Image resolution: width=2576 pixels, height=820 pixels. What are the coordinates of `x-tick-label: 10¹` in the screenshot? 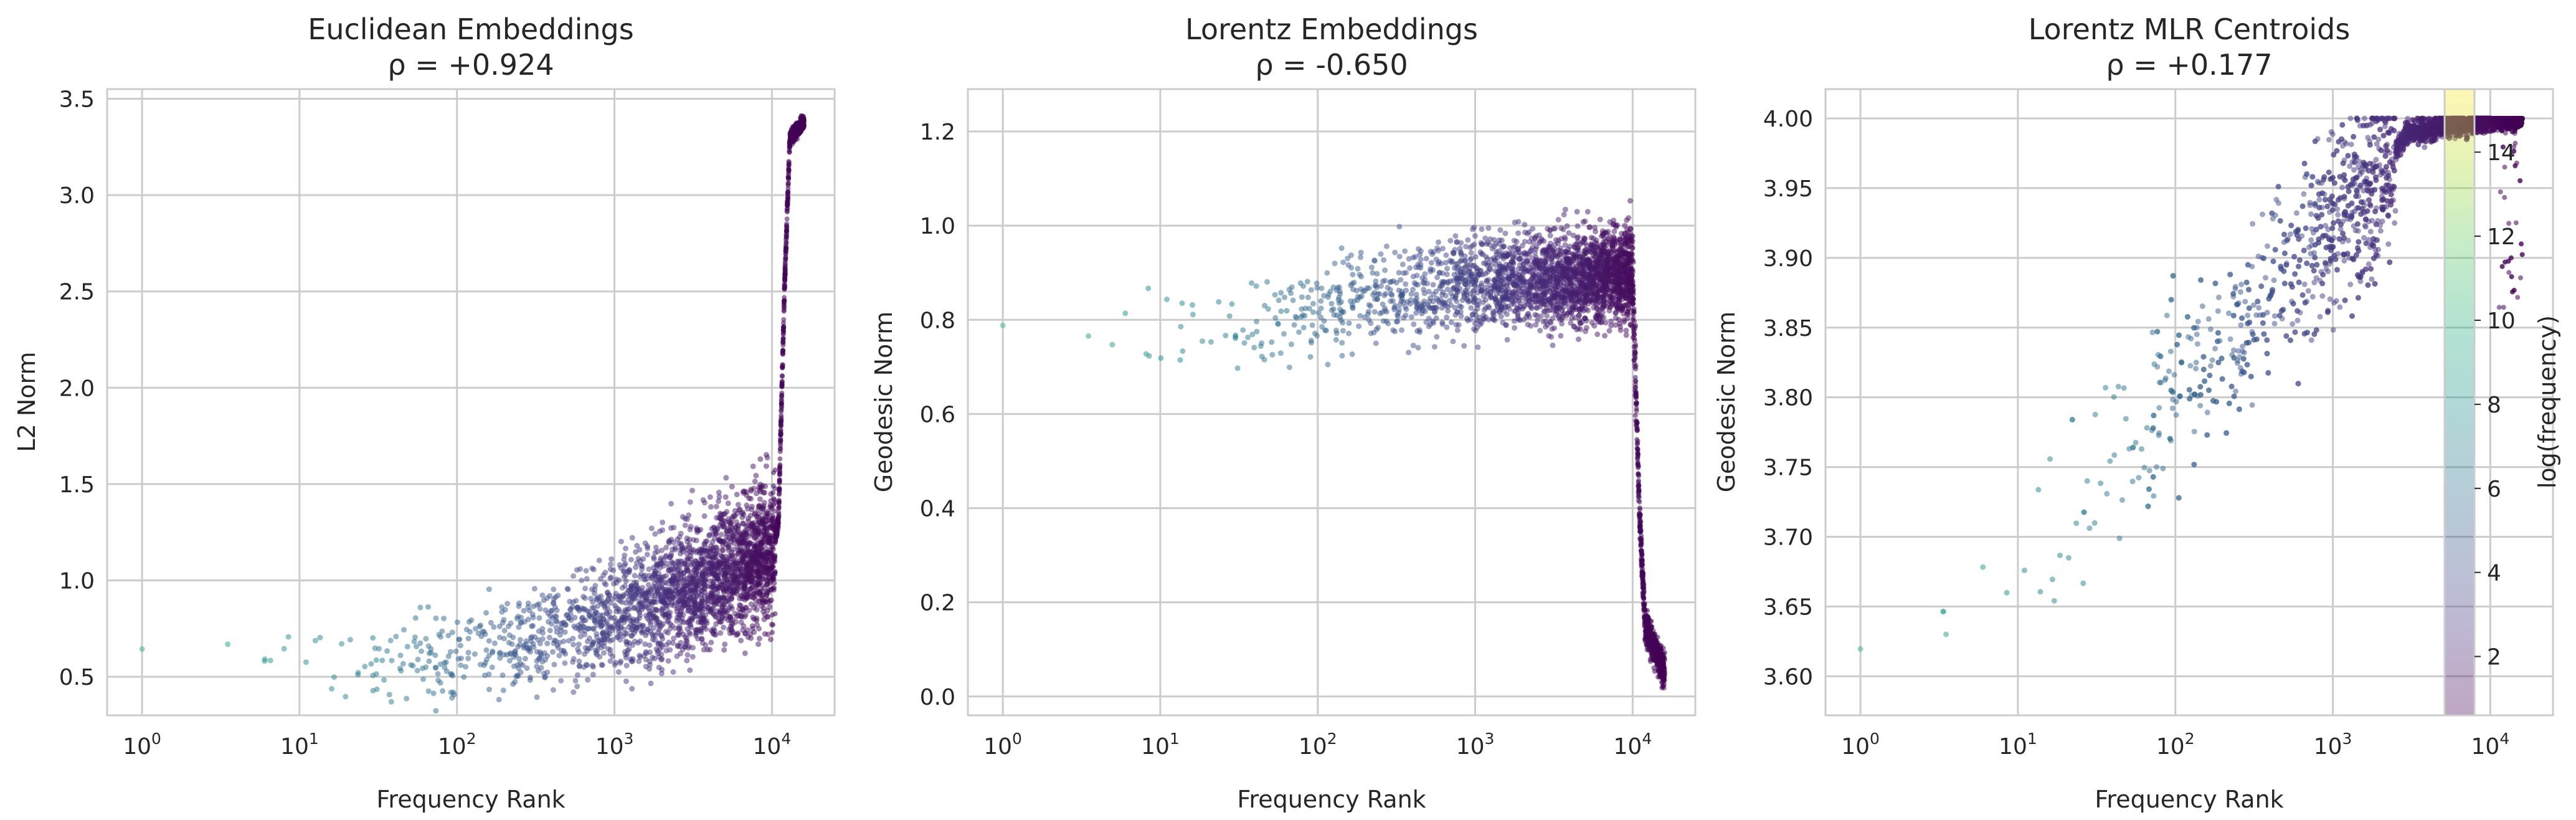 It's located at (300, 745).